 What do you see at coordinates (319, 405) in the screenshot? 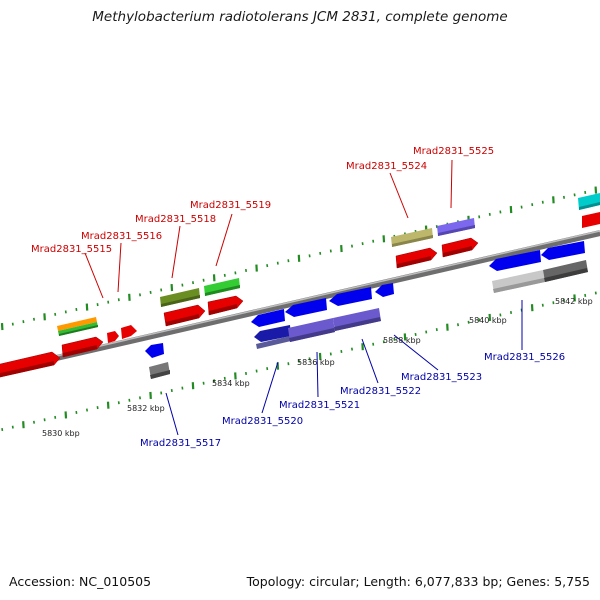
I see `gene-label-5521: Mrad2831_5521` at bounding box center [319, 405].